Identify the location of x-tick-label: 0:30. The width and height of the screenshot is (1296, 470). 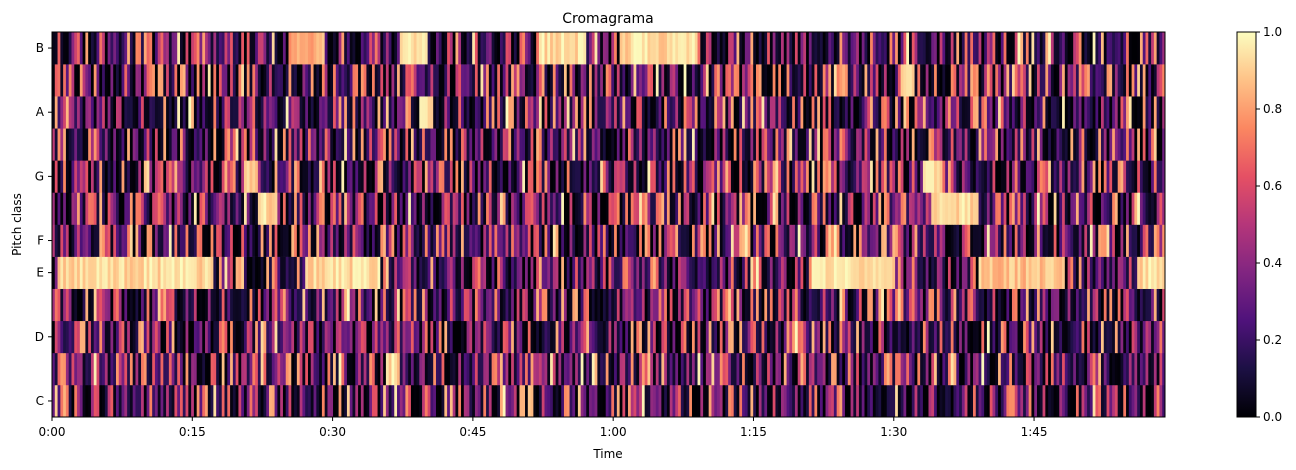
(332, 432).